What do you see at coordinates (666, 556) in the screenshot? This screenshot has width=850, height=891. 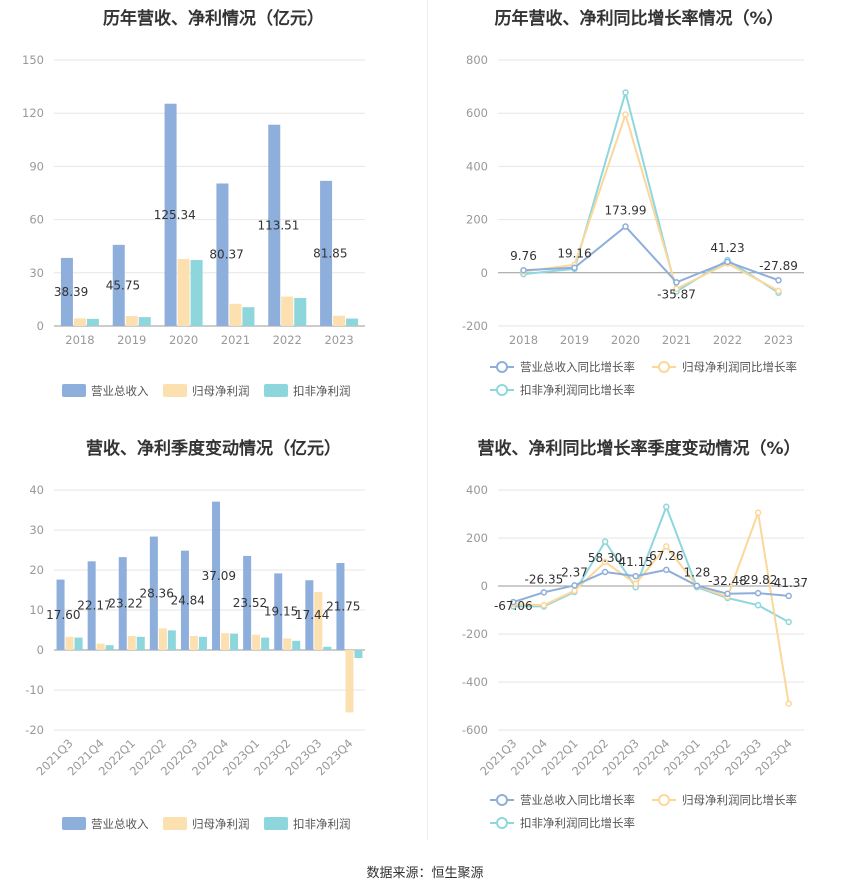 I see `data-label: 67.26` at bounding box center [666, 556].